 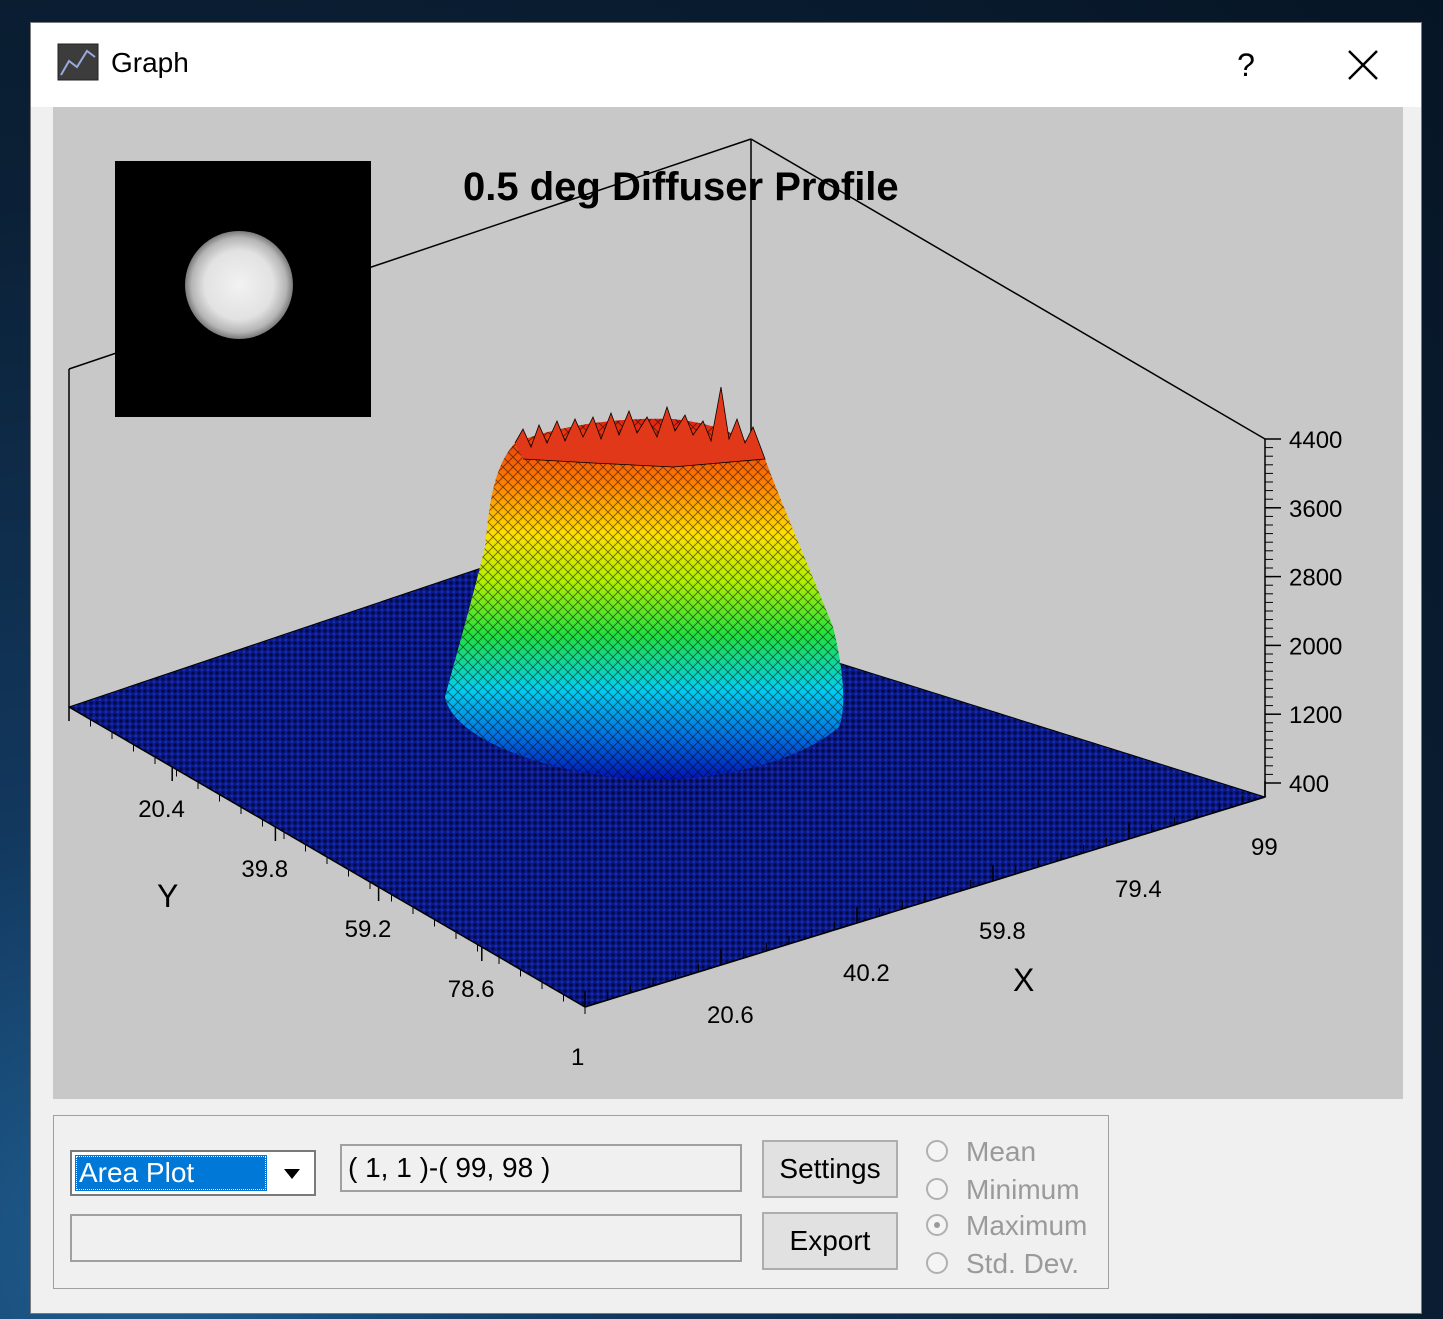 What do you see at coordinates (830, 1241) in the screenshot?
I see `export-button: Export` at bounding box center [830, 1241].